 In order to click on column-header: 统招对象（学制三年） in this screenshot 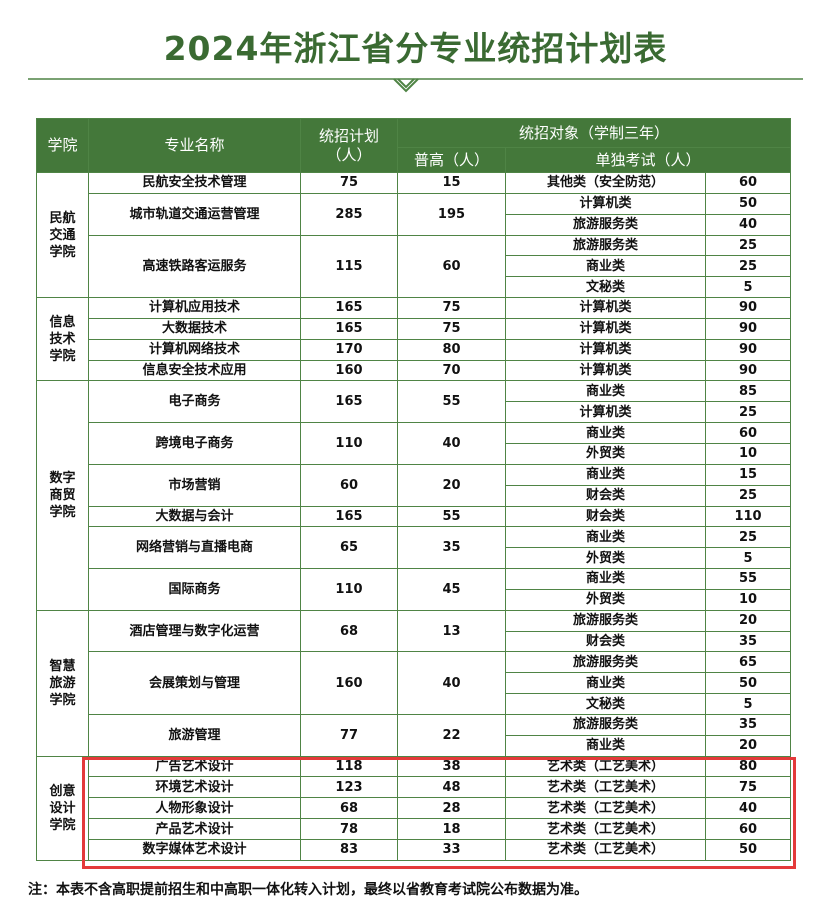, I will do `click(594, 133)`.